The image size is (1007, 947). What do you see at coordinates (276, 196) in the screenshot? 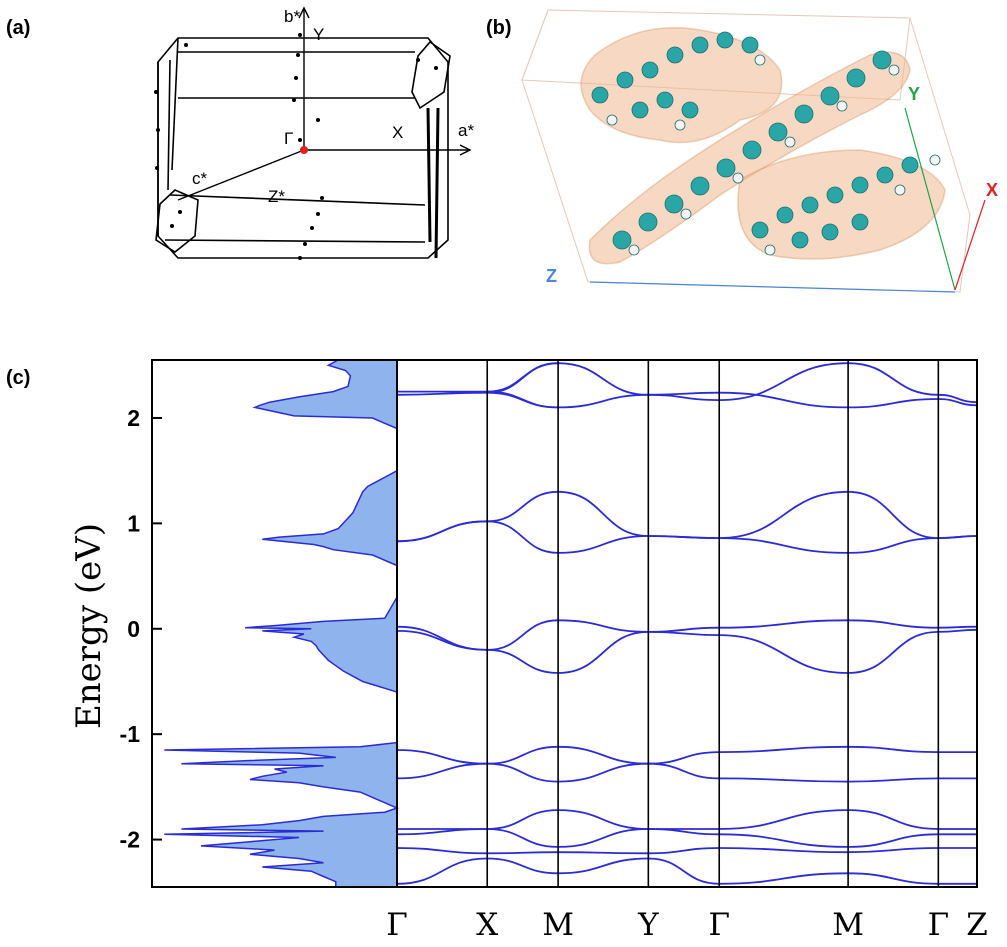
I see `bz-label-z-star: Z*` at bounding box center [276, 196].